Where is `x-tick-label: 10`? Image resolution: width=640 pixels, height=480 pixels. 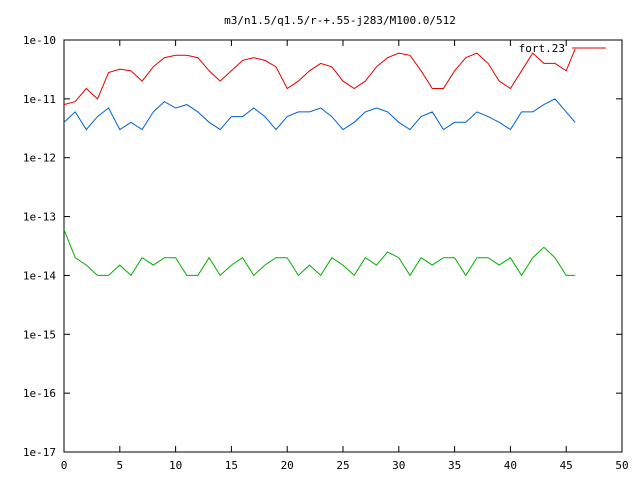 x-tick-label: 10 is located at coordinates (175, 465).